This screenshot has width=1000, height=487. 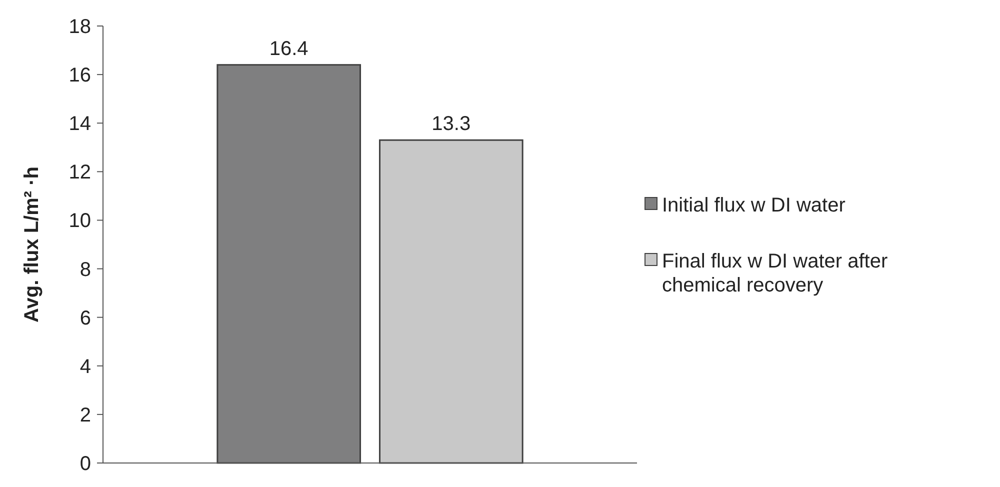 I want to click on y-tick-label: 16, so click(x=79, y=75).